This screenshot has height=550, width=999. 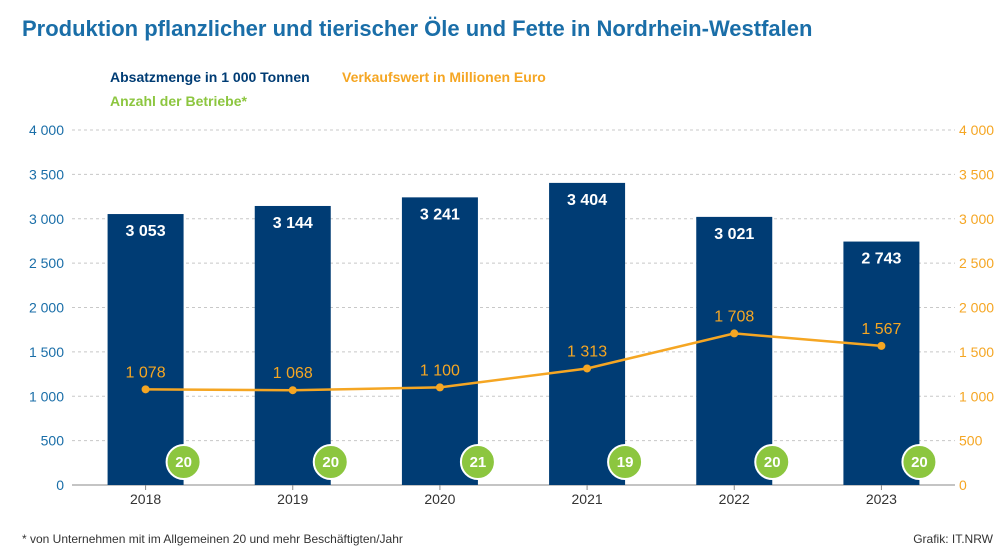 I want to click on bar-label: 3 053, so click(x=146, y=231).